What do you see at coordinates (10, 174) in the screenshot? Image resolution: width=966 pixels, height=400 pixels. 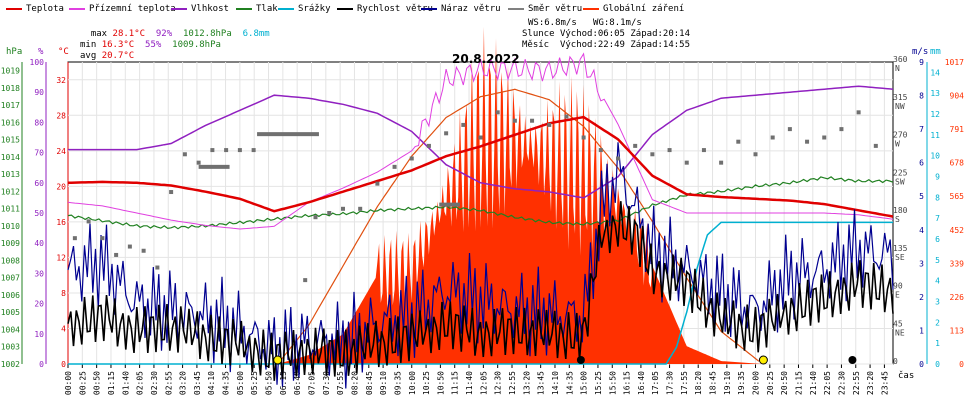 I see `axis-tick-pressure: 1013` at bounding box center [10, 174].